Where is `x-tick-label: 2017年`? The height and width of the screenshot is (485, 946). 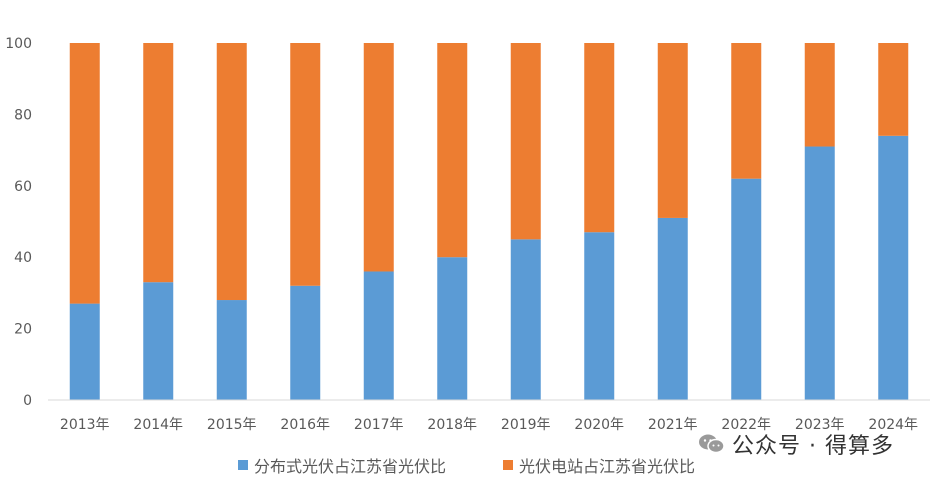 x-tick-label: 2017年 is located at coordinates (379, 425).